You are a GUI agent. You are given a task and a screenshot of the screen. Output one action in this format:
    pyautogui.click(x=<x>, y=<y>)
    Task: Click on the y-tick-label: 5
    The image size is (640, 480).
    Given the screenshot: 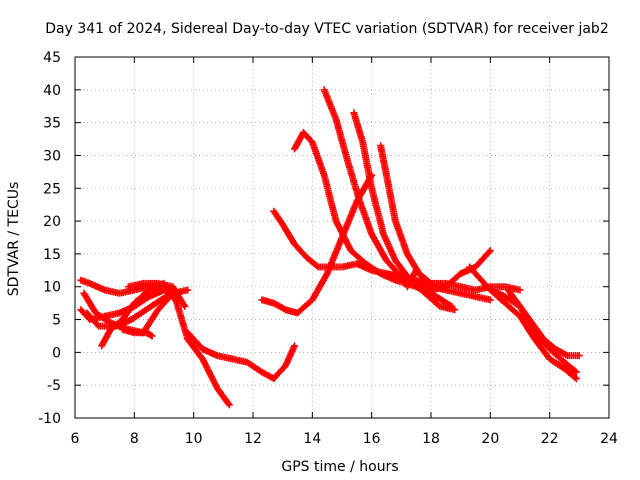 What is the action you would take?
    pyautogui.click(x=56, y=321)
    